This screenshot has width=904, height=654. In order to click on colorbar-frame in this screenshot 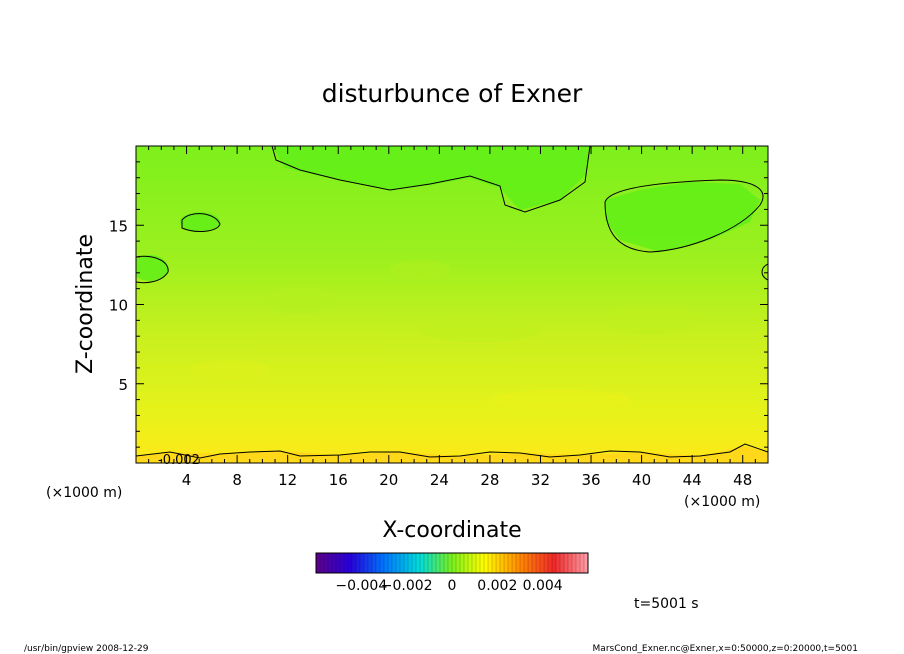, I will do `click(452, 563)`.